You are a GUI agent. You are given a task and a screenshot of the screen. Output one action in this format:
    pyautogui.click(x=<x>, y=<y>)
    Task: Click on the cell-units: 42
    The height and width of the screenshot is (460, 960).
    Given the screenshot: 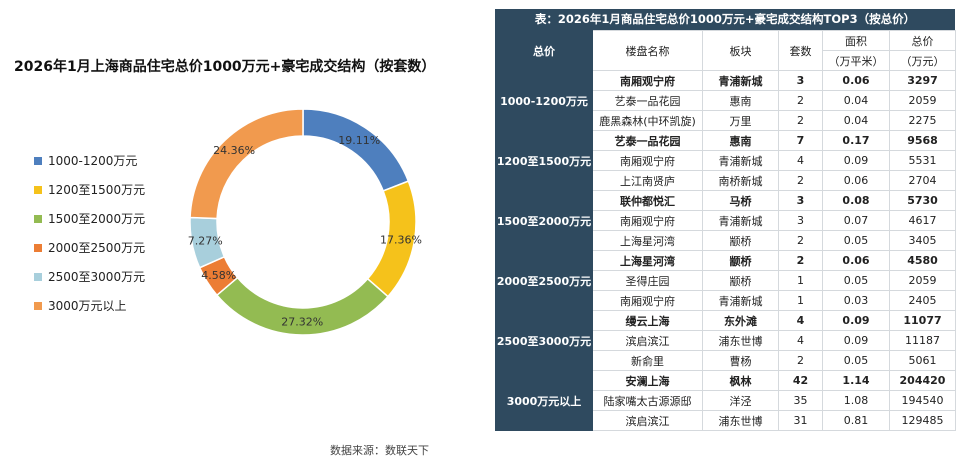 What is the action you would take?
    pyautogui.click(x=800, y=380)
    